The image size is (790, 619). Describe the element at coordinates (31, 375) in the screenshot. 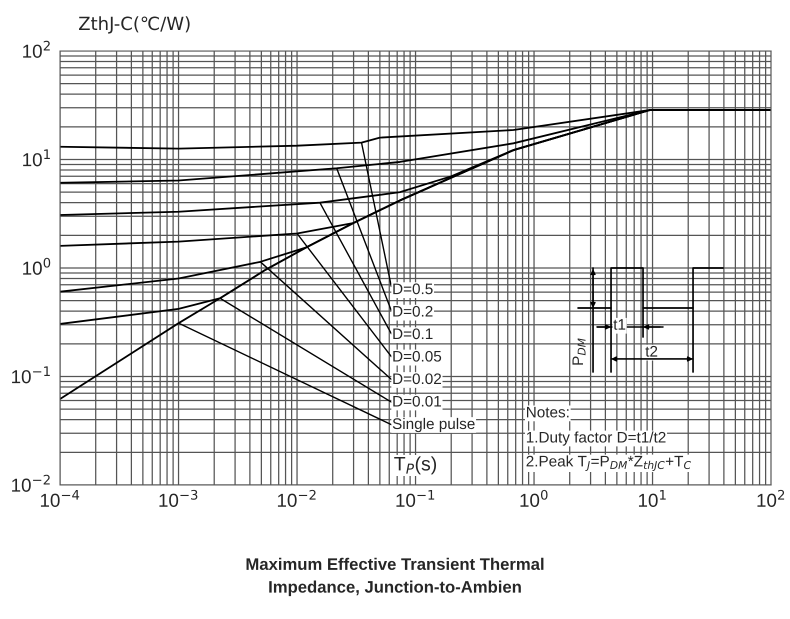

I see `y-tick-label: 10$^{−1}$` at that location.